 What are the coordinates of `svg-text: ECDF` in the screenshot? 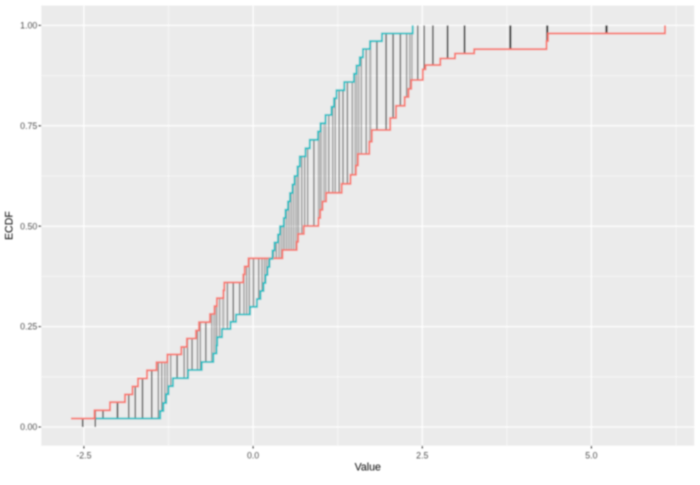 It's located at (10, 225).